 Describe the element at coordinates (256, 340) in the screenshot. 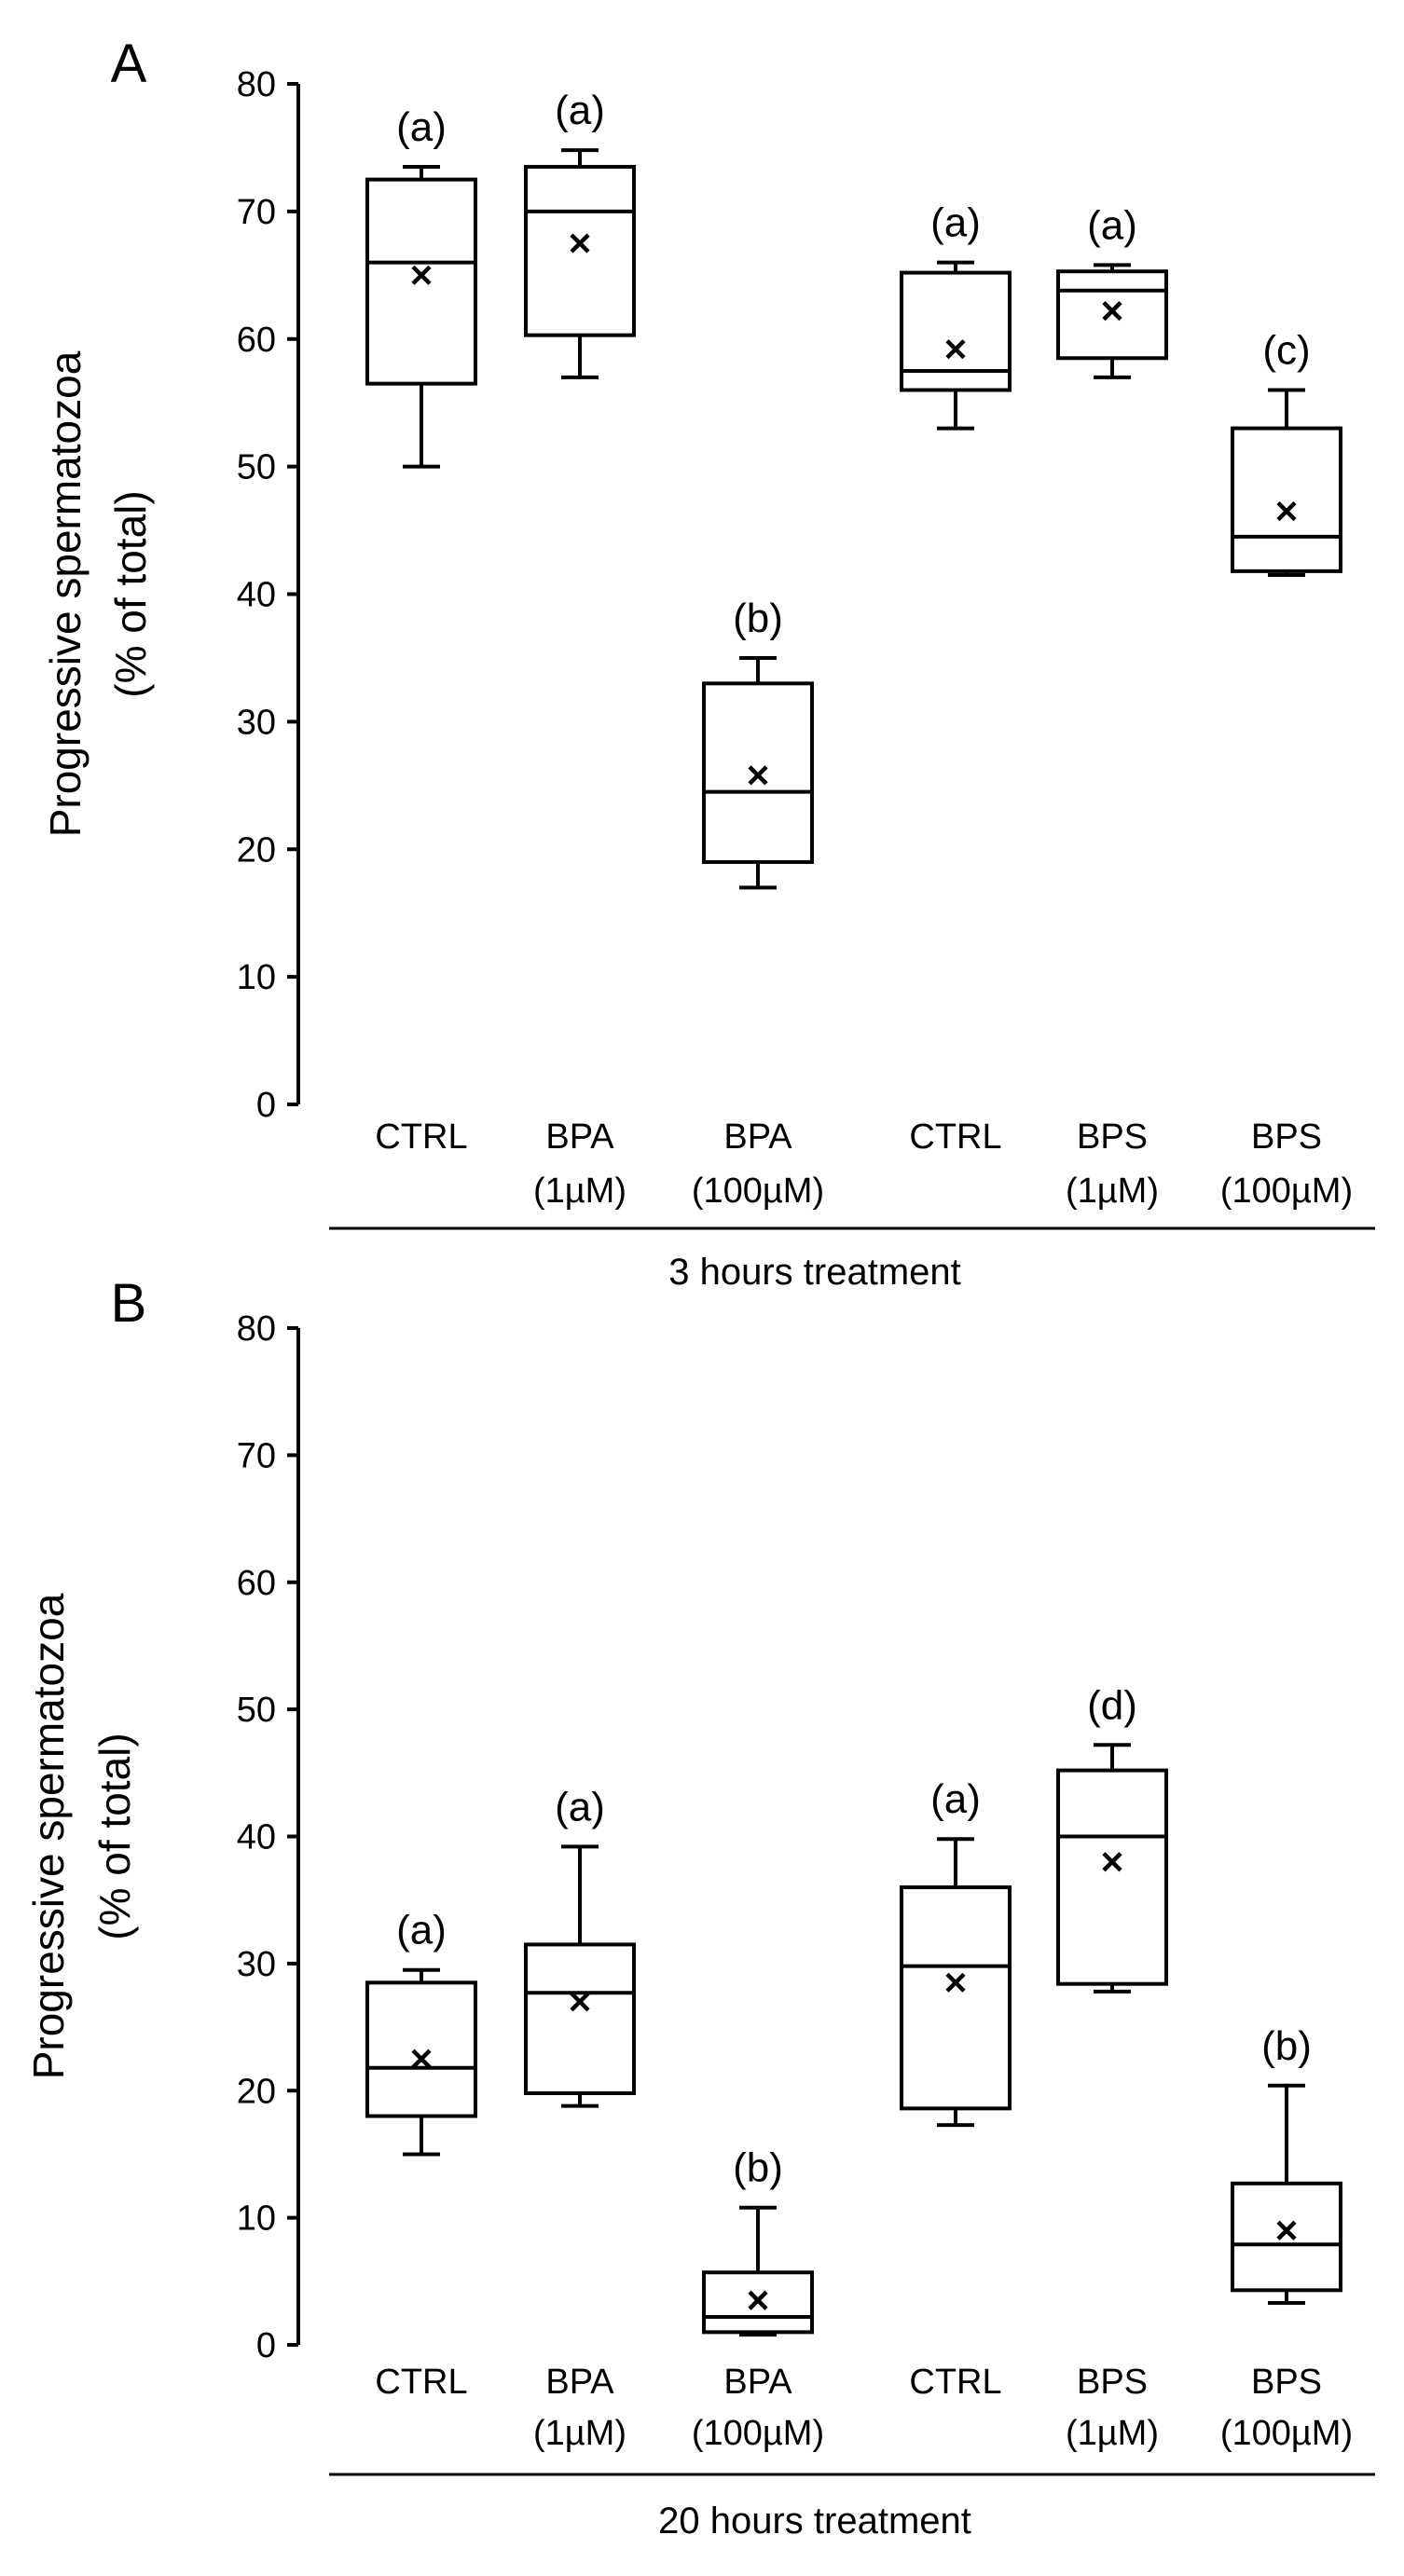

I see `y-tick-label: 60` at that location.